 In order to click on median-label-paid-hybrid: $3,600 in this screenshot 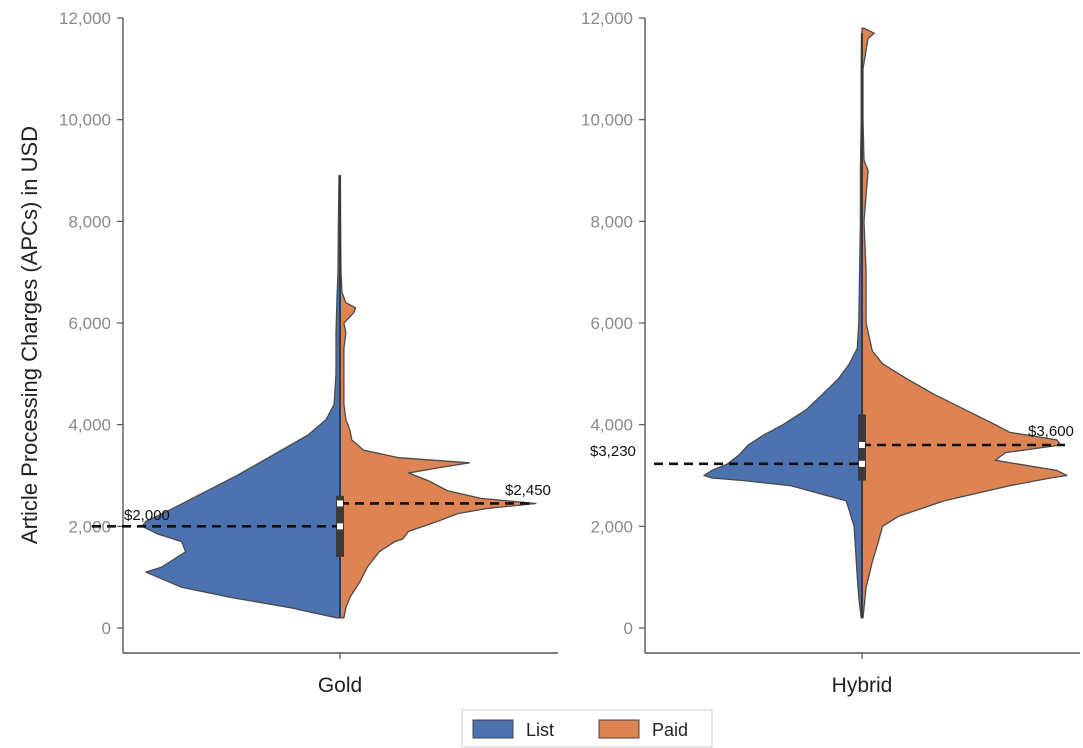, I will do `click(1051, 431)`.